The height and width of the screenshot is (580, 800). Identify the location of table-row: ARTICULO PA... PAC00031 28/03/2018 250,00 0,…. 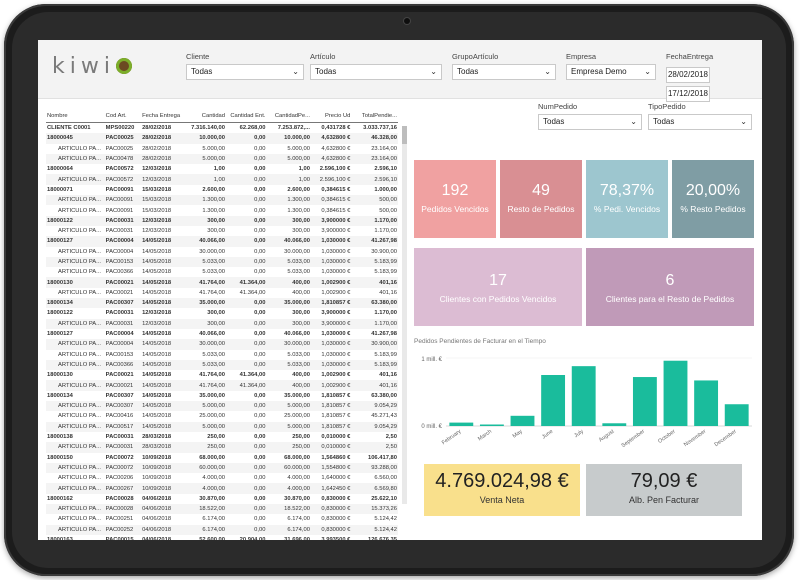
(222, 447).